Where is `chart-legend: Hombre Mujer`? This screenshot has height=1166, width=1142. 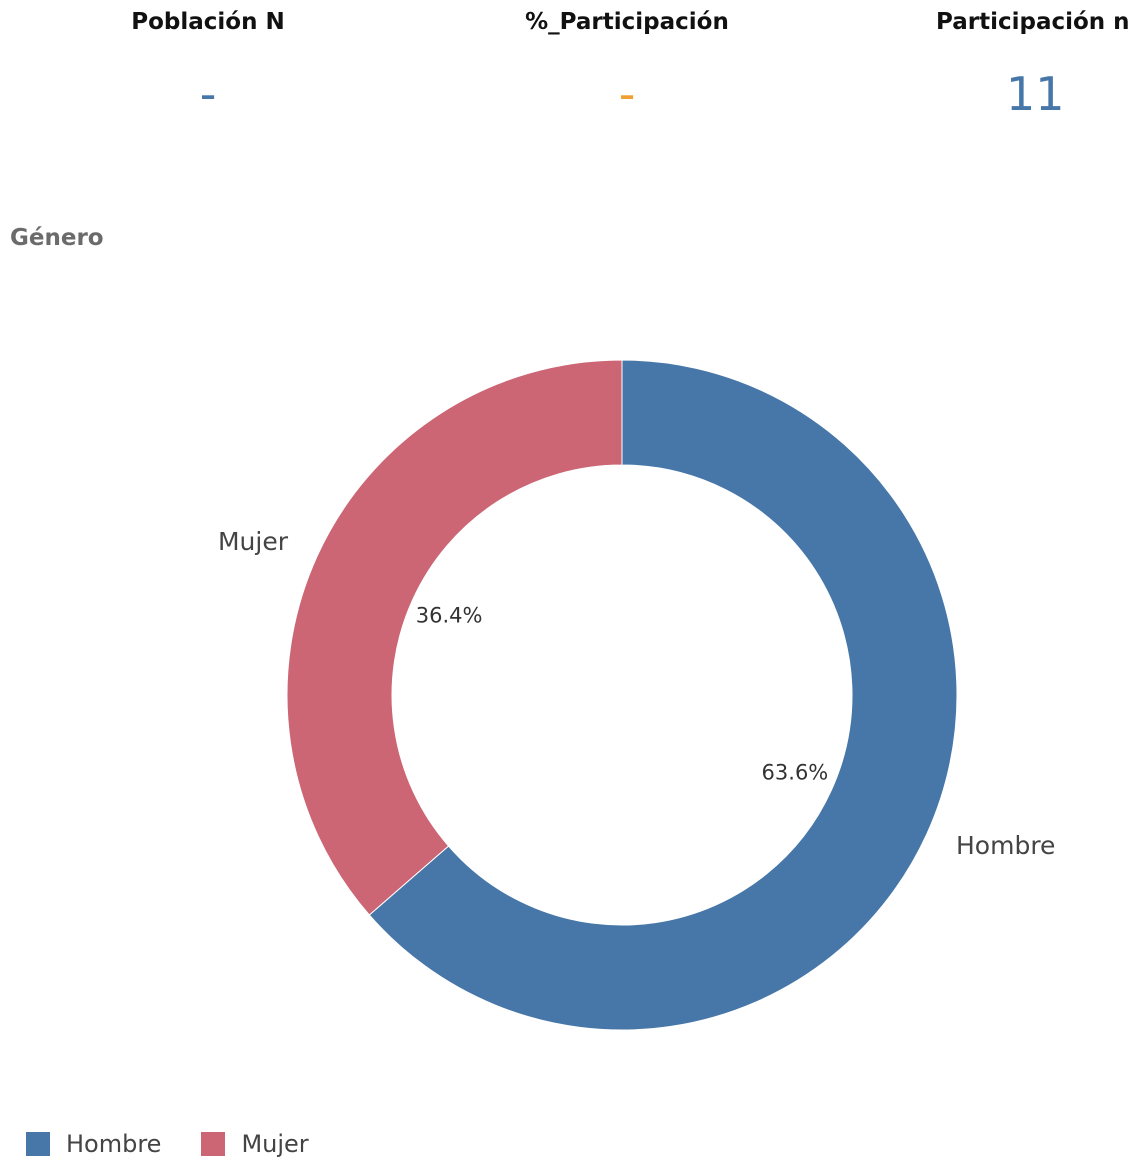 chart-legend: Hombre Mujer is located at coordinates (187, 1144).